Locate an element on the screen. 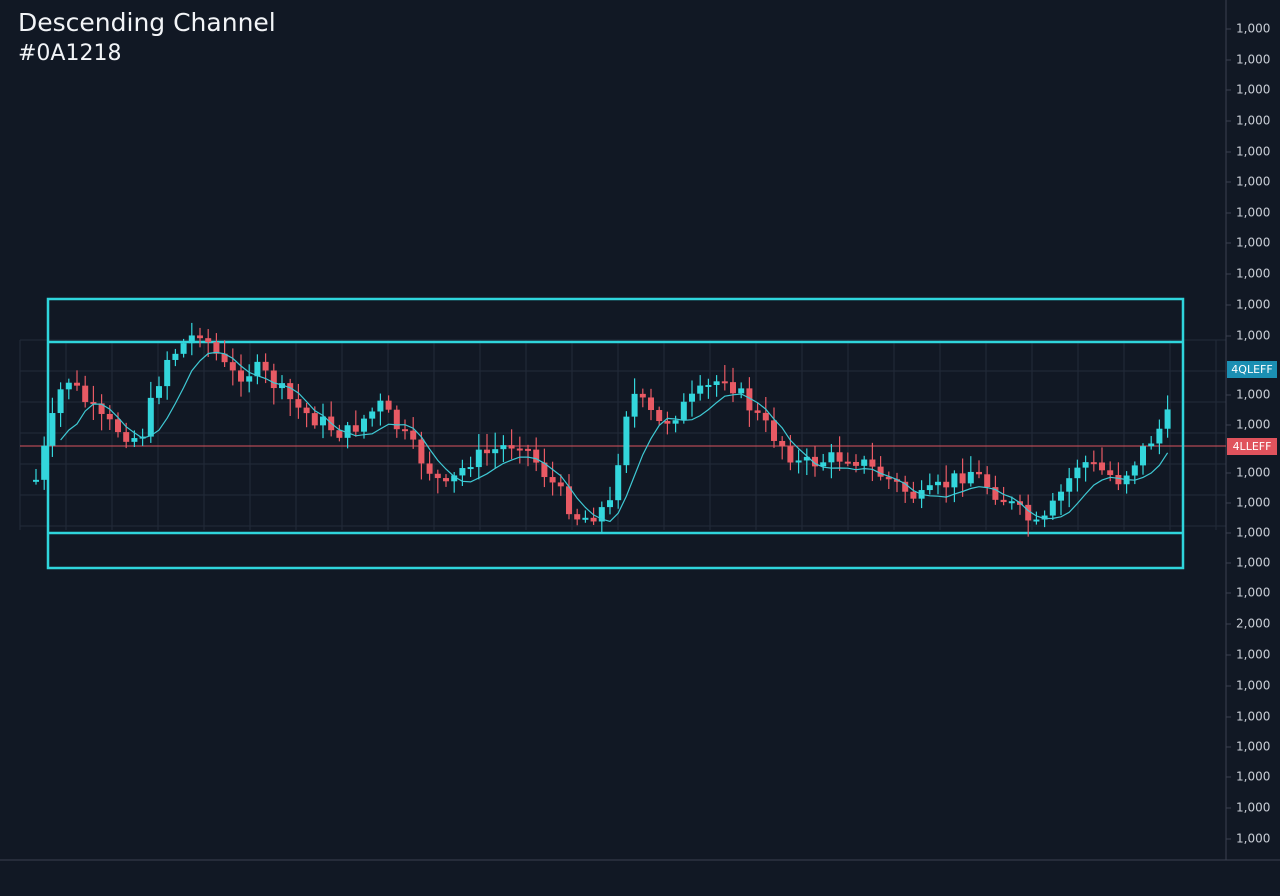 The width and height of the screenshot is (1280, 896). price-badge: 4LLEFF is located at coordinates (1252, 446).